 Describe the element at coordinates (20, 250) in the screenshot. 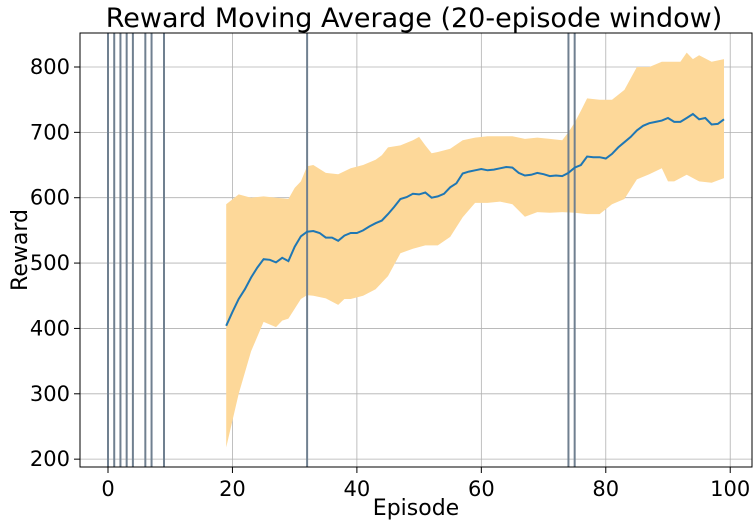

I see `y-axis-label: Reward` at that location.